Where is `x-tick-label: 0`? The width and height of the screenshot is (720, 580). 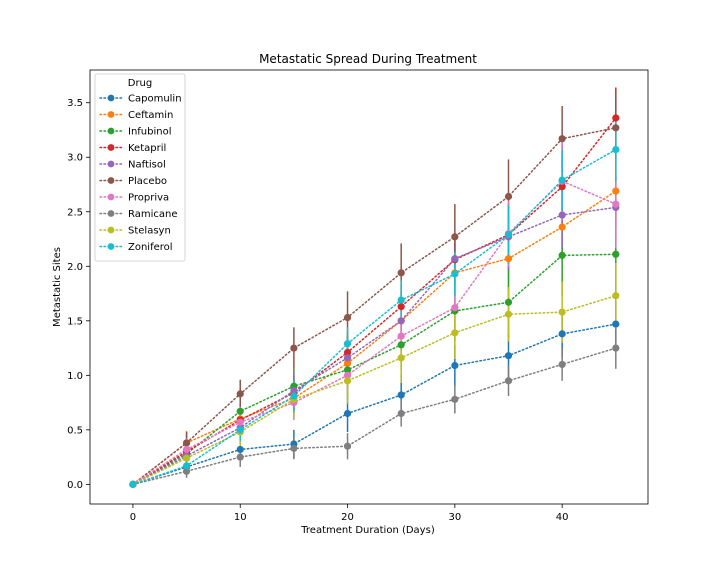
x-tick-label: 0 is located at coordinates (133, 517).